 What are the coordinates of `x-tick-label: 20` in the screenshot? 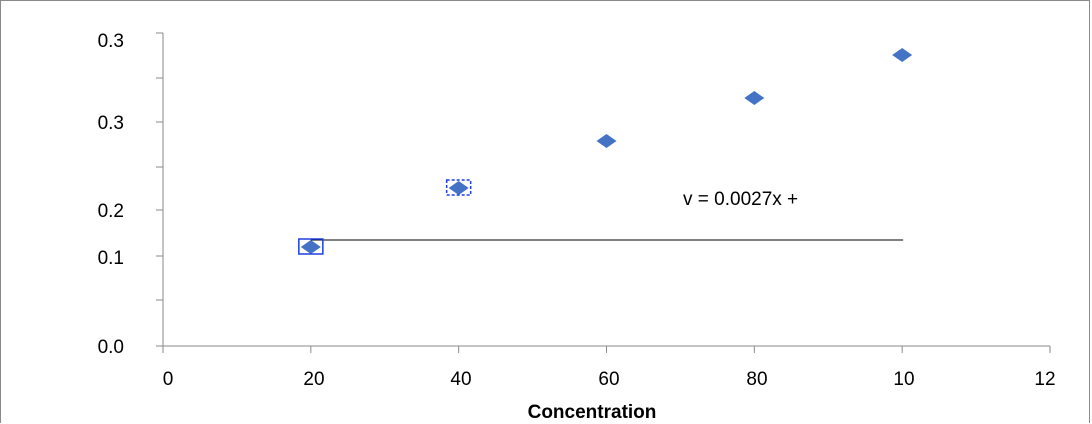 It's located at (313, 379).